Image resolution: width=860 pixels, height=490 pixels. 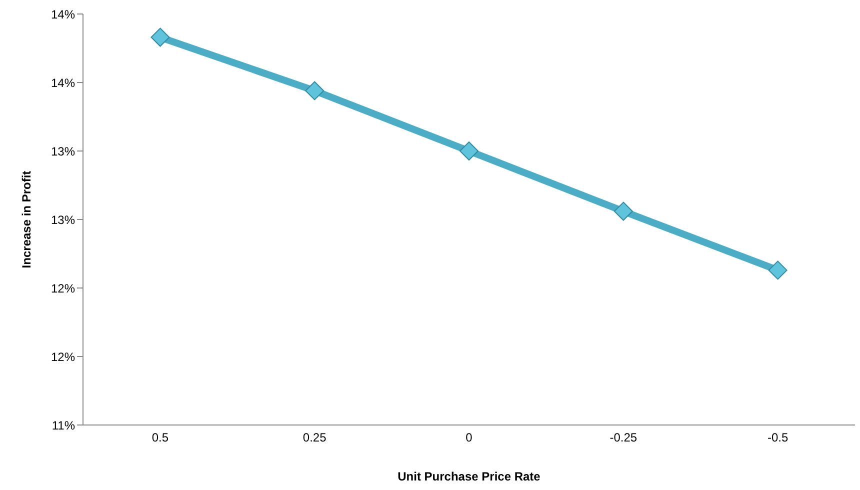 What do you see at coordinates (777, 437) in the screenshot?
I see `x-tick-label: -0.5` at bounding box center [777, 437].